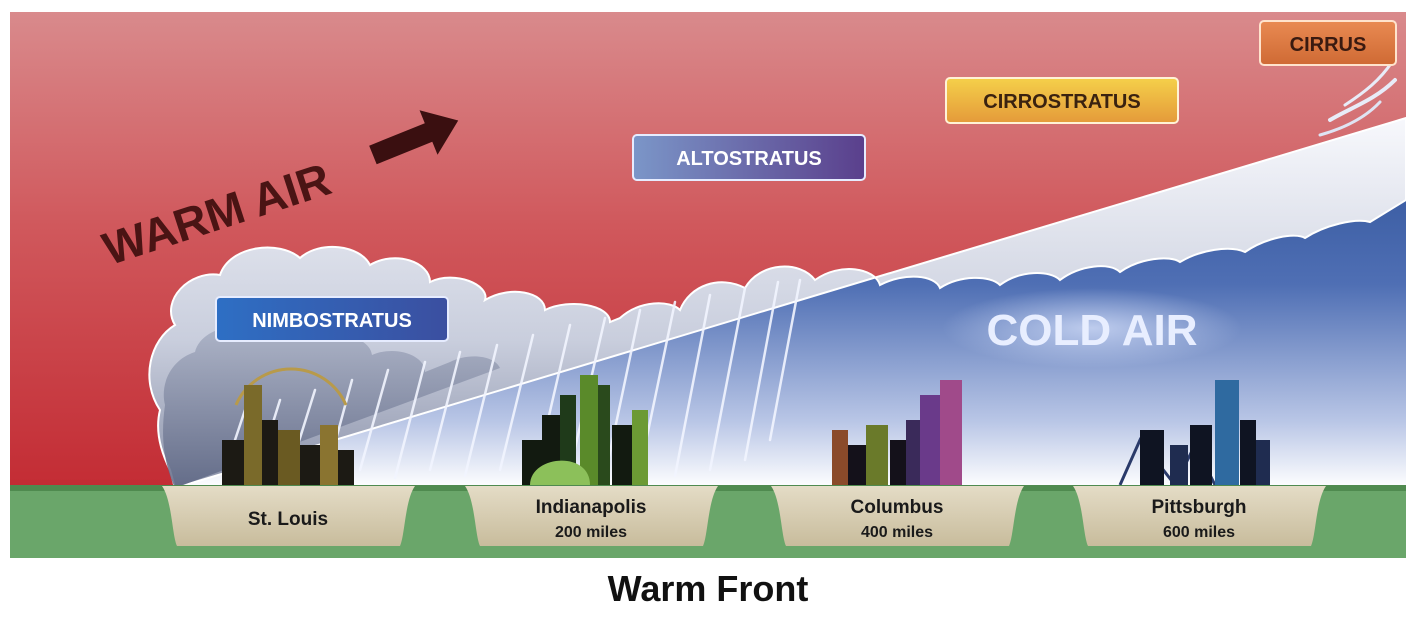  What do you see at coordinates (585, 430) in the screenshot?
I see `indianapolis-skyline` at bounding box center [585, 430].